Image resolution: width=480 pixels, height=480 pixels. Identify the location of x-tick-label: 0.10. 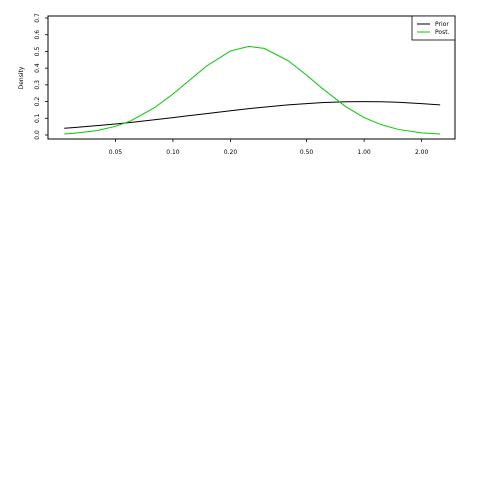
(173, 152).